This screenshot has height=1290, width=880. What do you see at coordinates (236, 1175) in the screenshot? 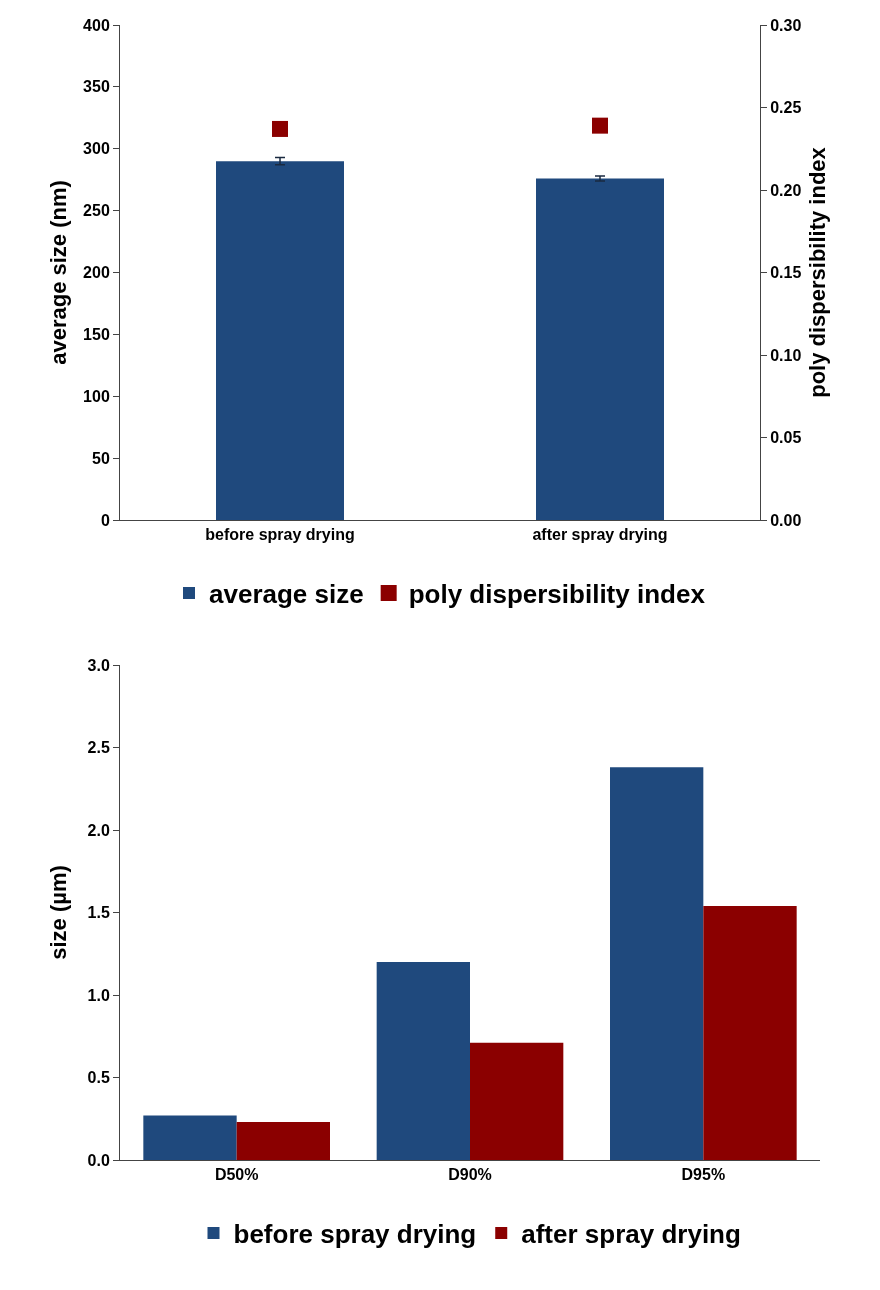
I see `x-tick-label: D50%` at bounding box center [236, 1175].